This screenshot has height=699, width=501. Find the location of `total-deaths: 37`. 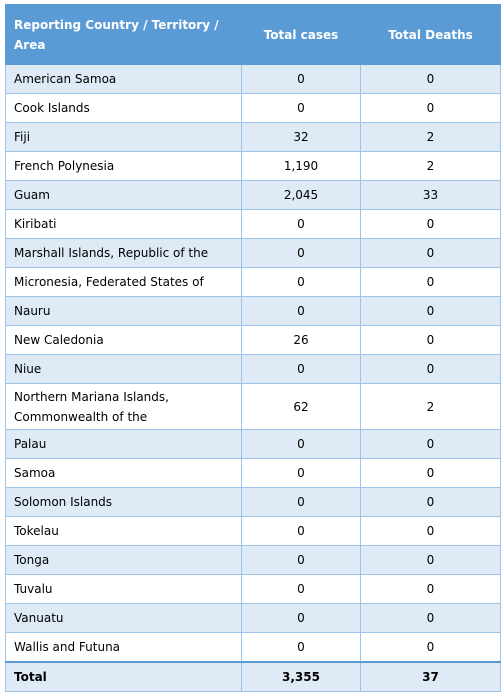

total-deaths: 37 is located at coordinates (430, 676).